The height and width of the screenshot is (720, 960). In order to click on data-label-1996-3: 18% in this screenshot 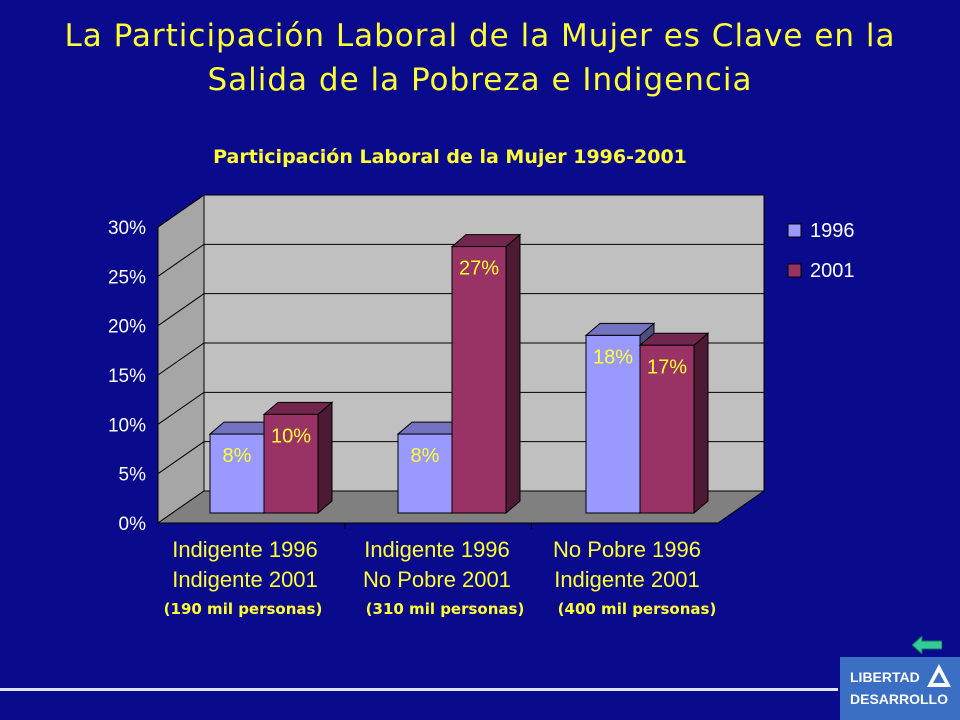, I will do `click(613, 357)`.